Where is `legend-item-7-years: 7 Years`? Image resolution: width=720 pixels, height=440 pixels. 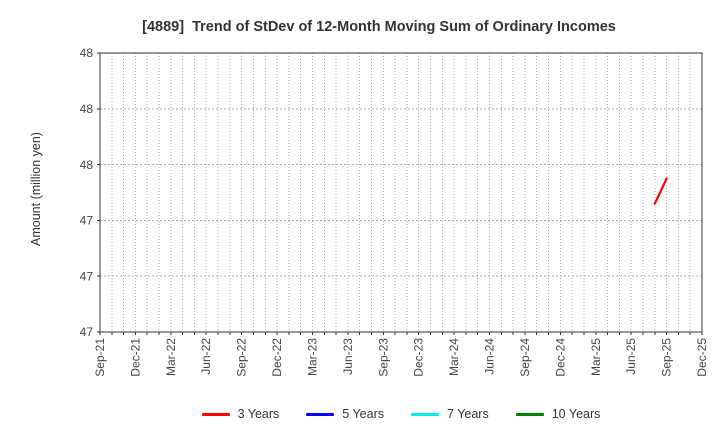 legend-item-7-years: 7 Years is located at coordinates (450, 414).